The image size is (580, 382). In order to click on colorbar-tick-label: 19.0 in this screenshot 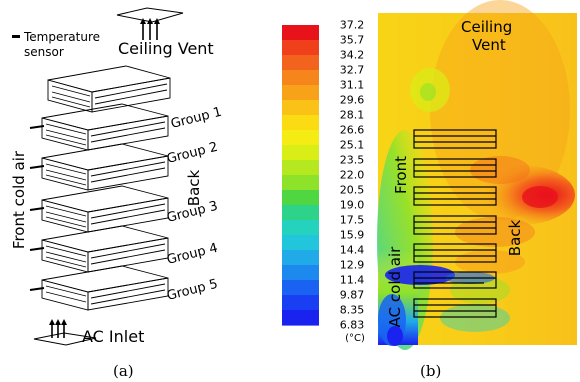, I will do `click(352, 205)`.